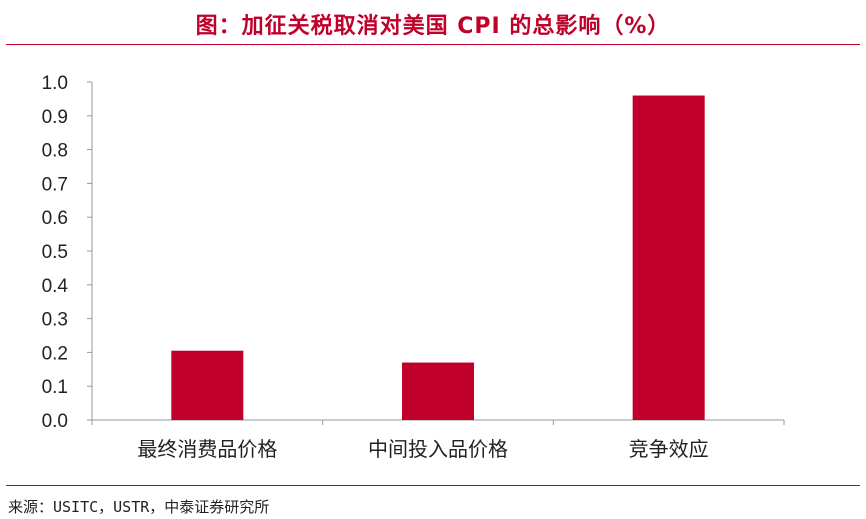 The width and height of the screenshot is (866, 519). I want to click on y-axis: 0.0 0.1 0.2 0.3 0.4 0.5 0.6 0.7 0.8 0.9 1.0, so click(67, 252).